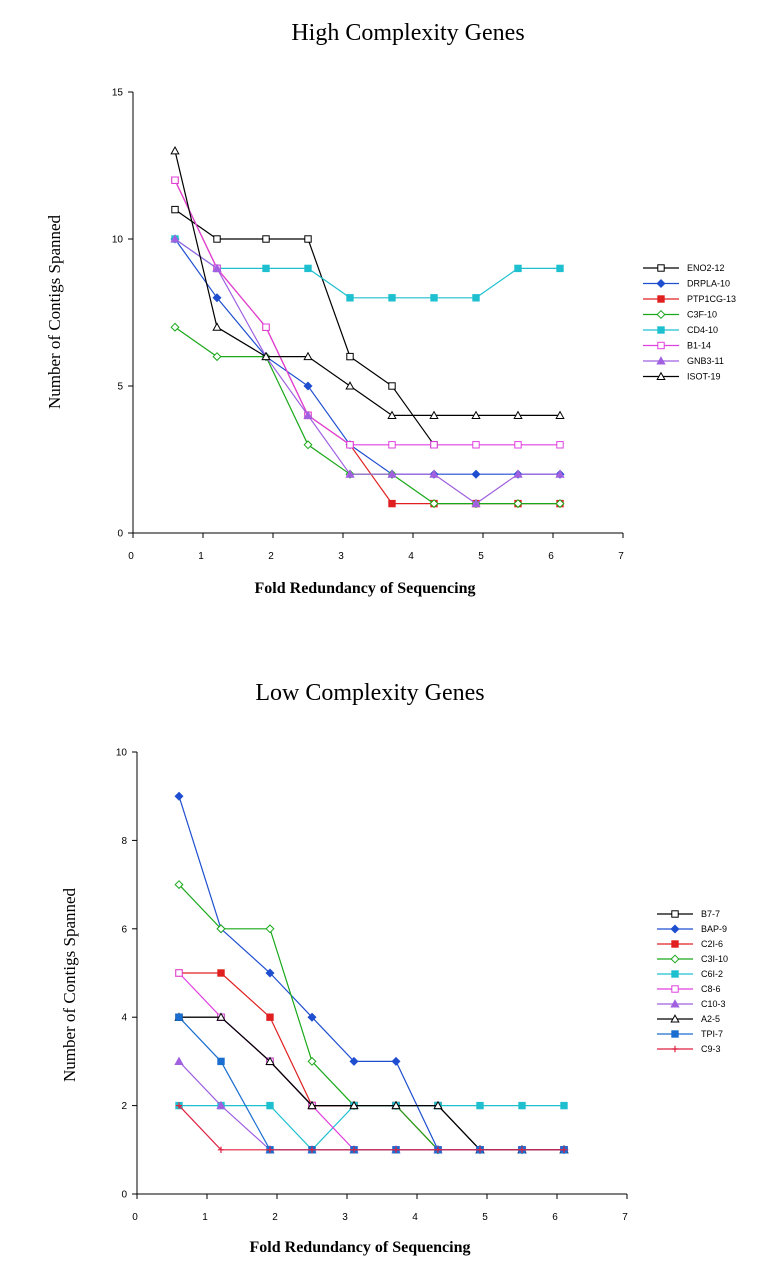 This screenshot has height=1280, width=763. What do you see at coordinates (714, 929) in the screenshot?
I see `legend-label: BAP-9` at bounding box center [714, 929].